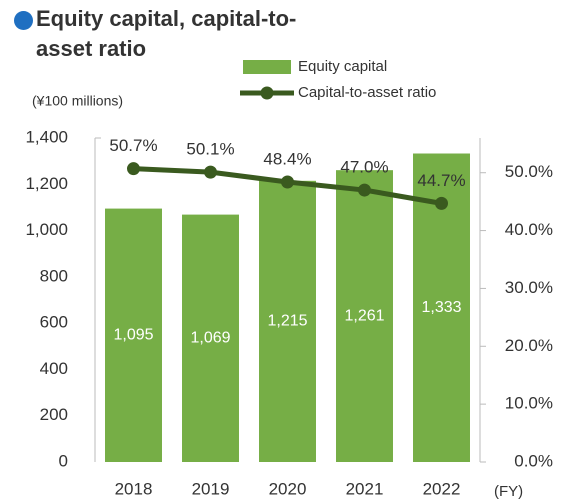 Image resolution: width=565 pixels, height=500 pixels. What do you see at coordinates (46, 136) in the screenshot?
I see `y-tick-label: 1,400` at bounding box center [46, 136].